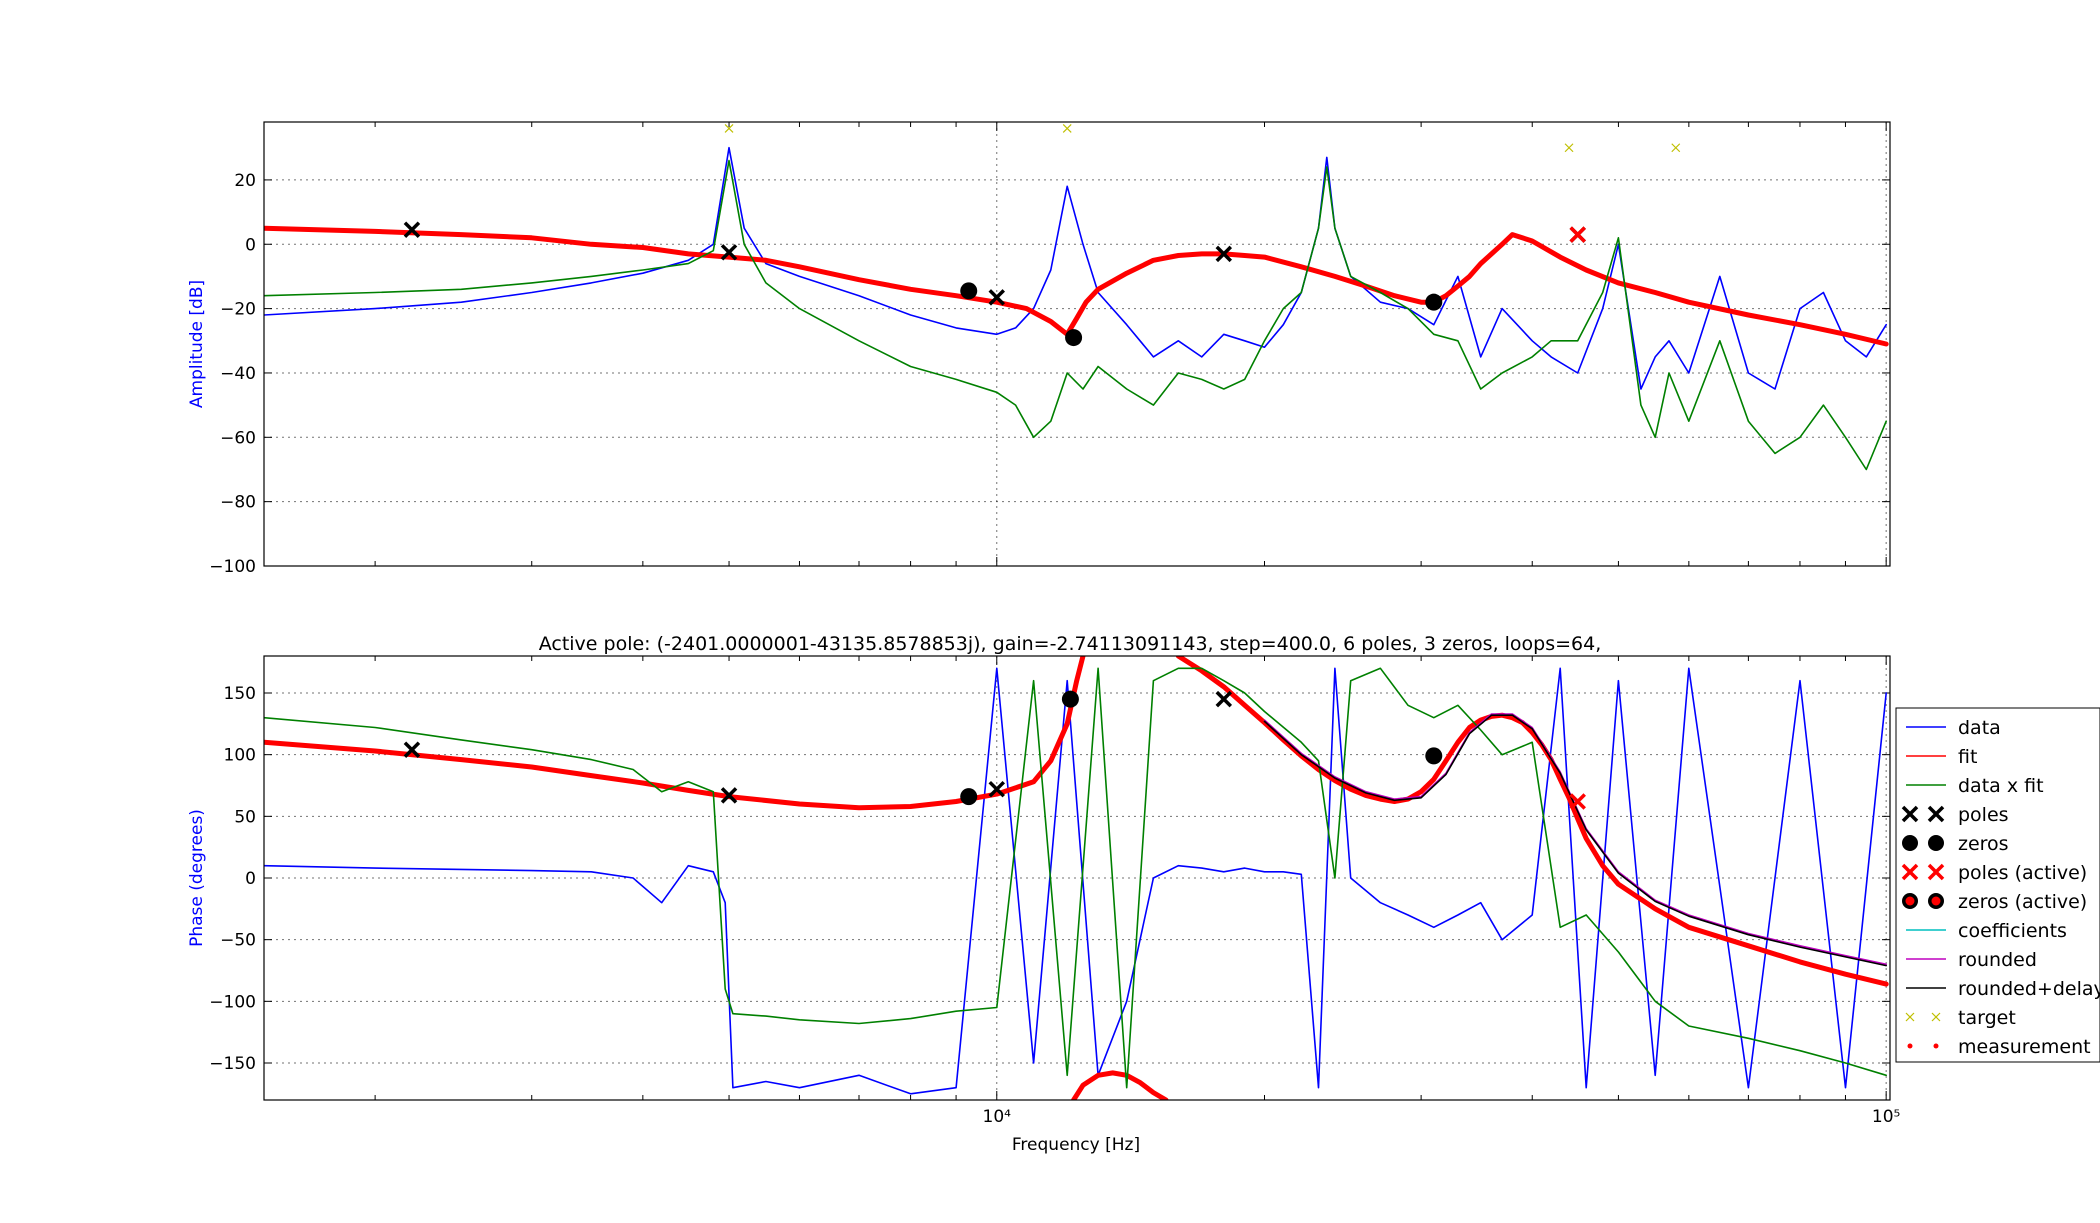  Describe the element at coordinates (2012, 931) in the screenshot. I see `legend-label: coefficients` at that location.